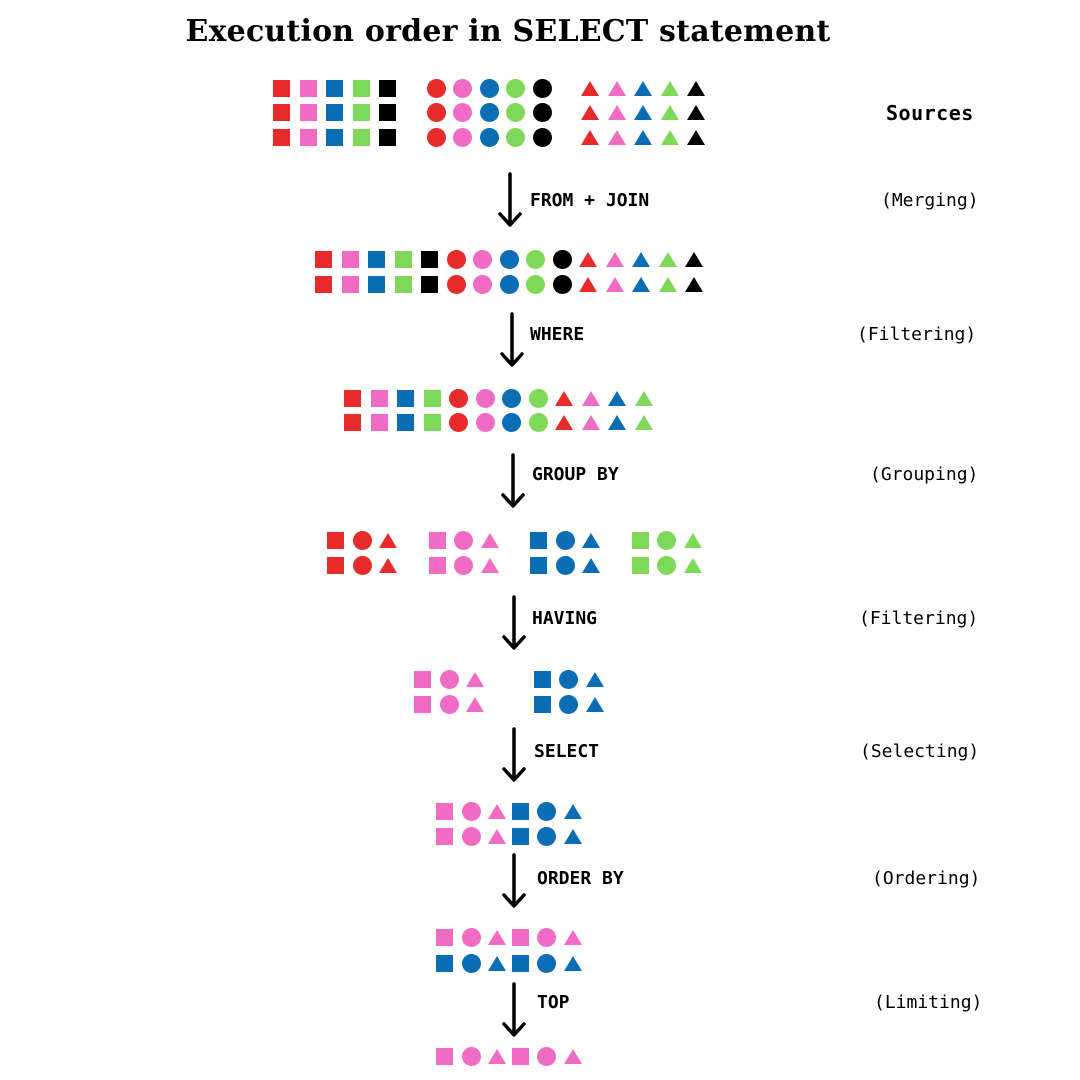 The width and height of the screenshot is (1080, 1080). Describe the element at coordinates (542, 679) in the screenshot. I see `having-rows-blue-square` at that location.